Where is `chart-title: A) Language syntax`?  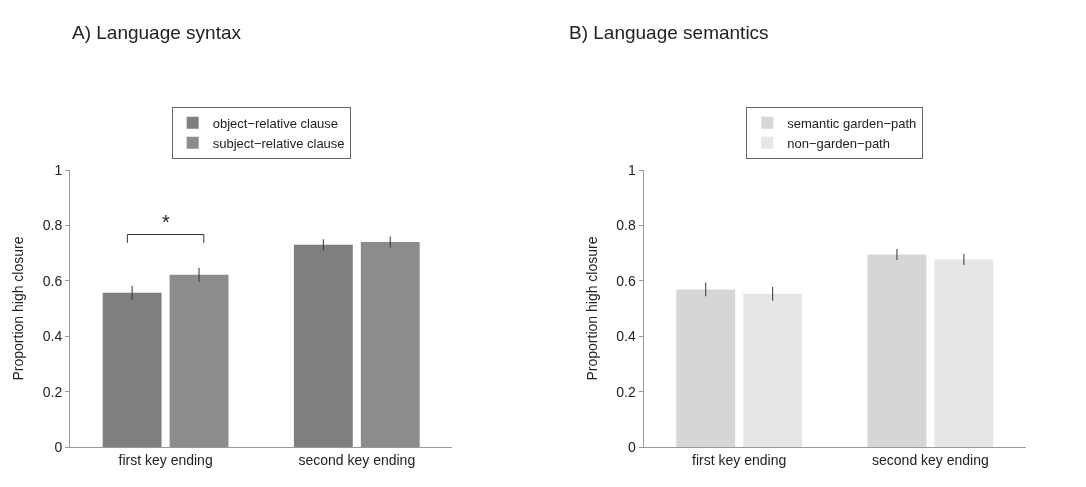
chart-title: A) Language syntax is located at coordinates (157, 32).